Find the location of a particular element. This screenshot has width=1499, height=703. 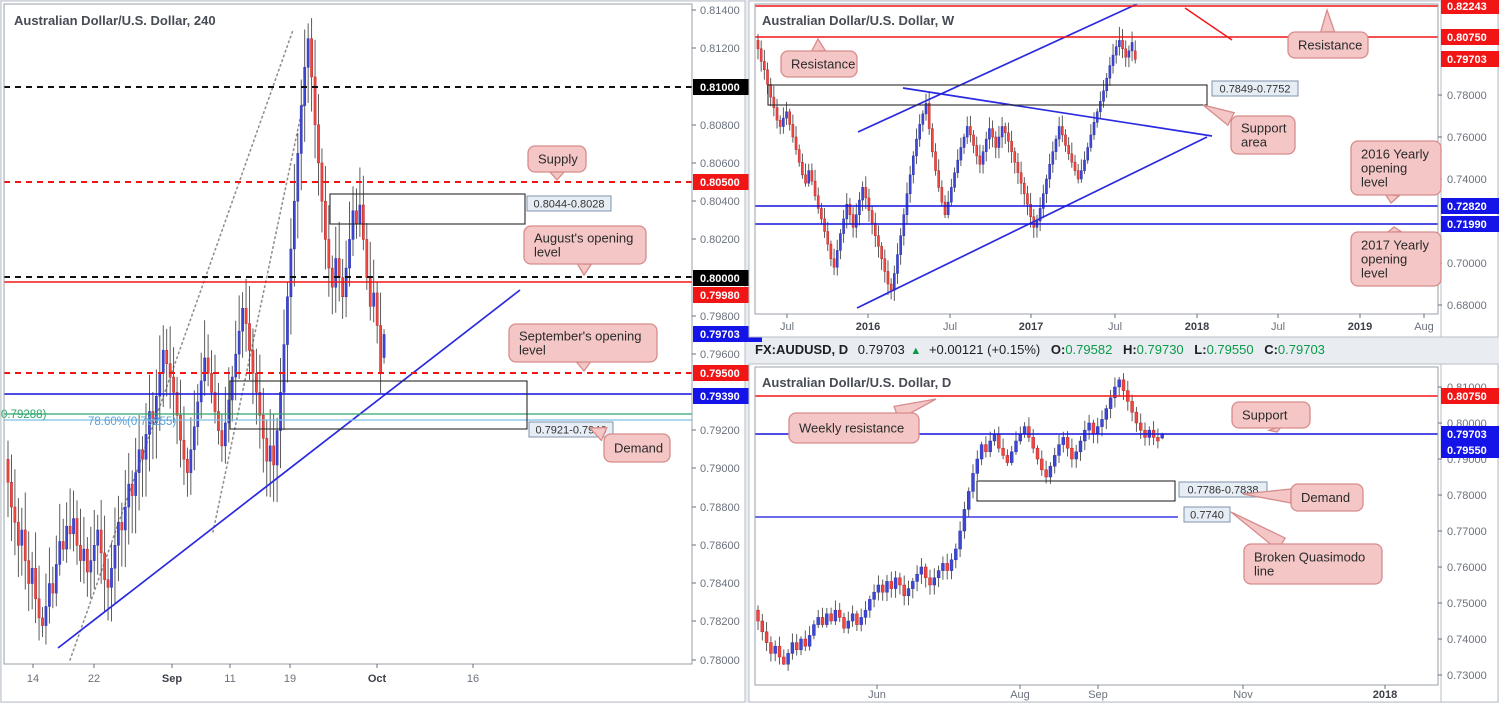

time-axis-label: 19 is located at coordinates (290, 679).